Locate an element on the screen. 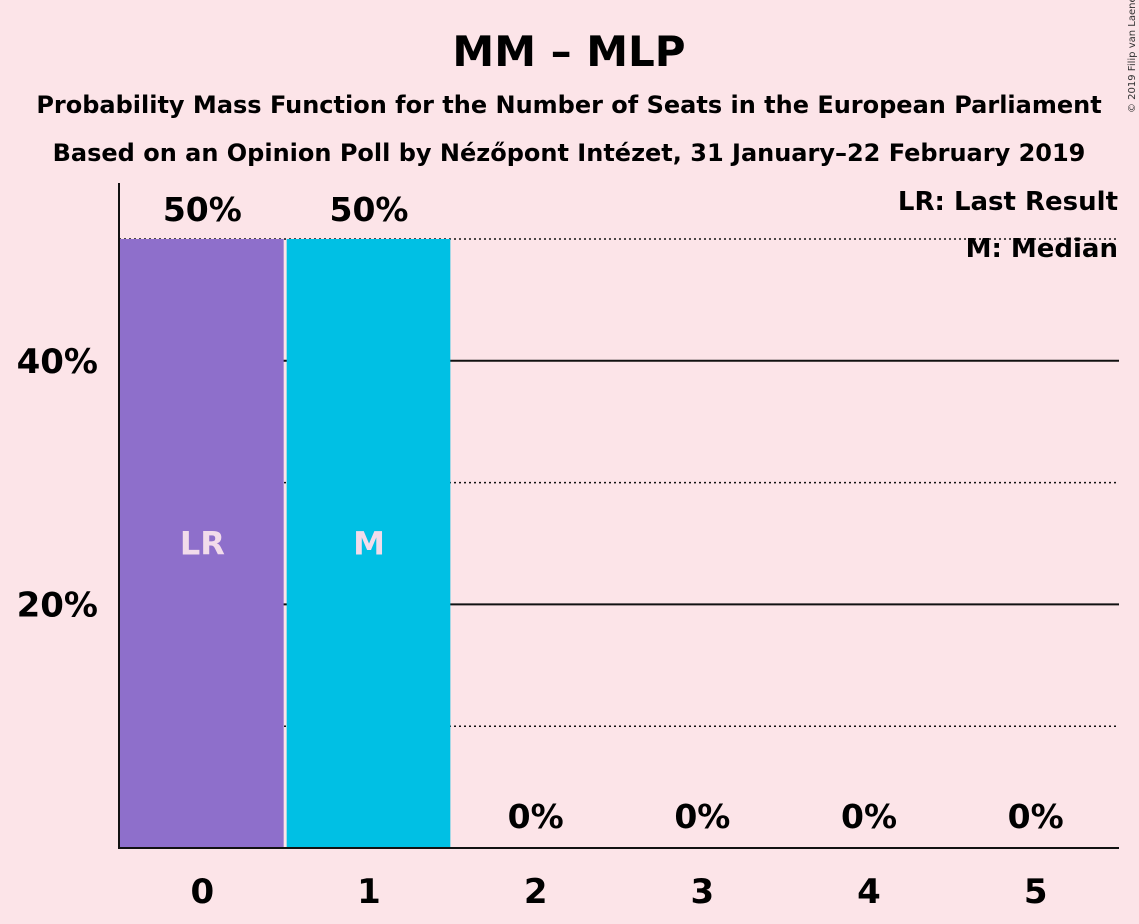 The width and height of the screenshot is (1139, 924). x-axis-ticks: 0 1 2 3 4 5 is located at coordinates (618, 892).